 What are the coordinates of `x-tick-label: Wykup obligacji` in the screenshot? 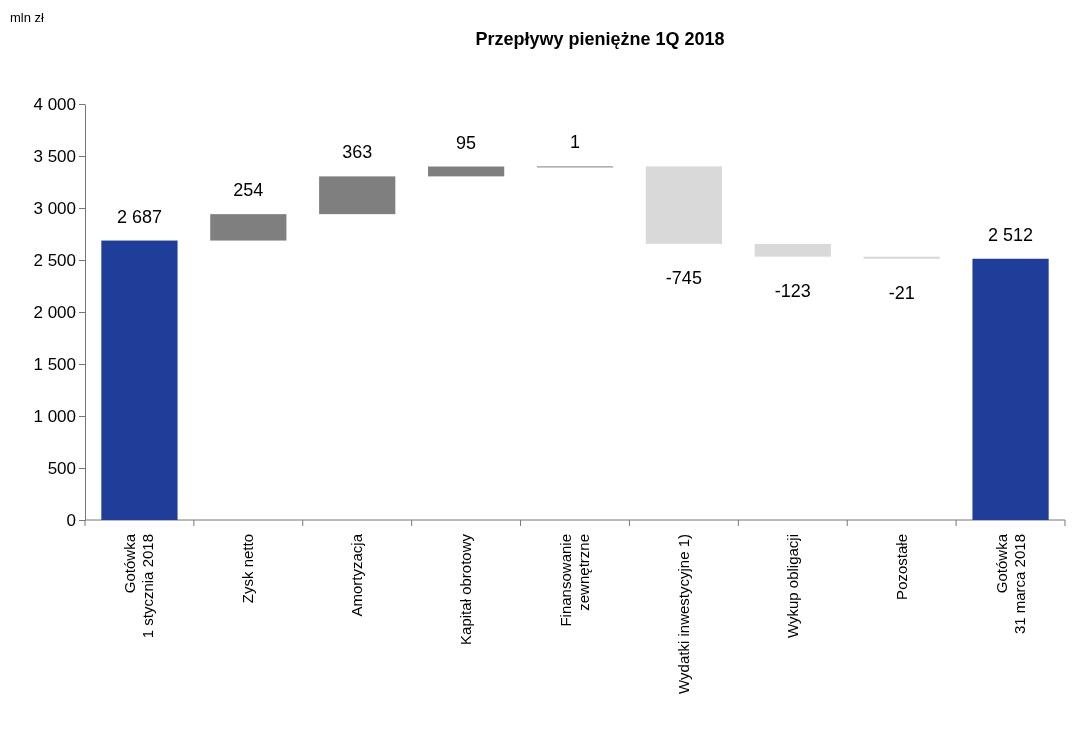 It's located at (792, 586).